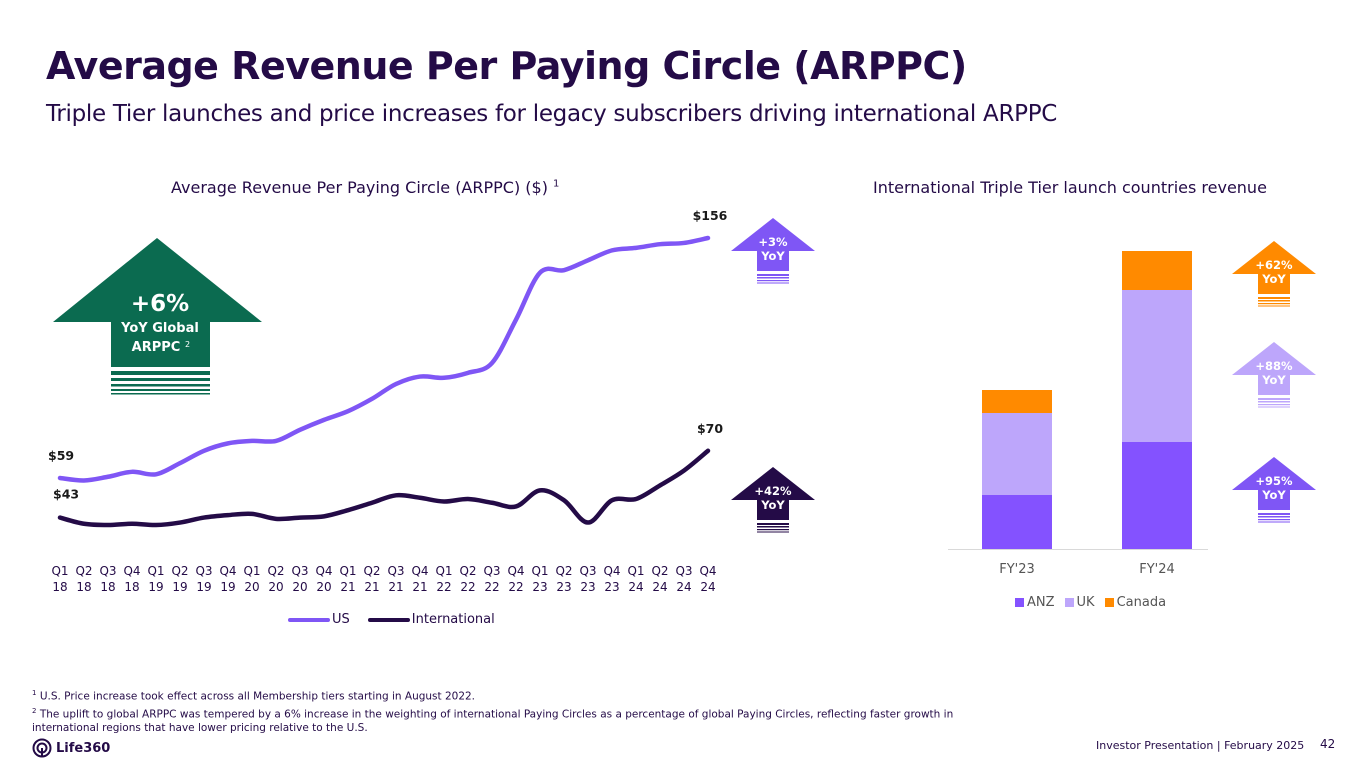  Describe the element at coordinates (384, 488) in the screenshot. I see `international-series-line` at that location.